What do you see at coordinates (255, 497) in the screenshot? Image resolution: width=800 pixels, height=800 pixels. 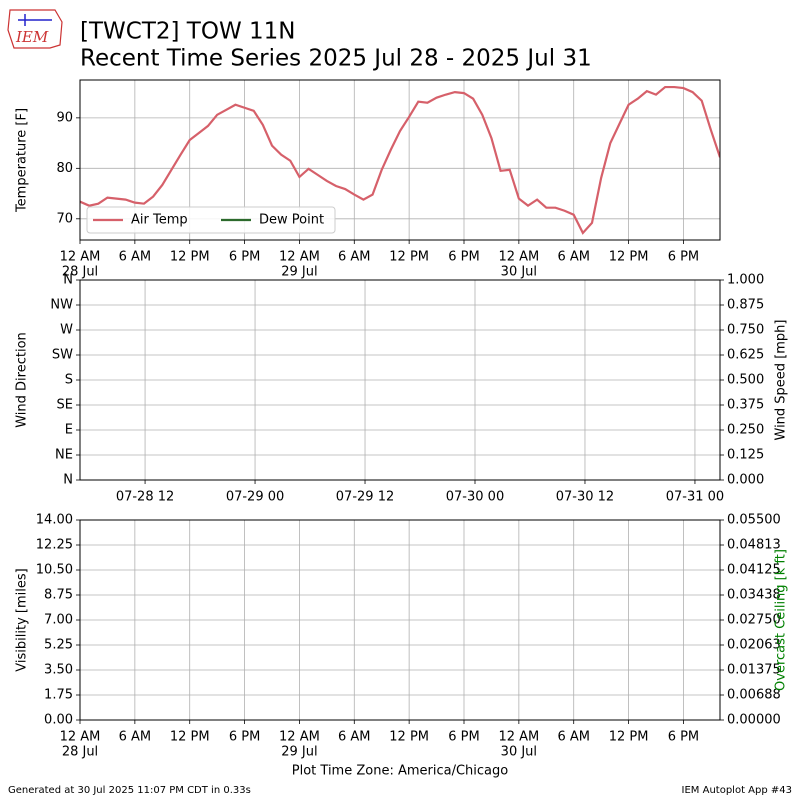 I see `x-tick-label: 07-29 00` at bounding box center [255, 497].